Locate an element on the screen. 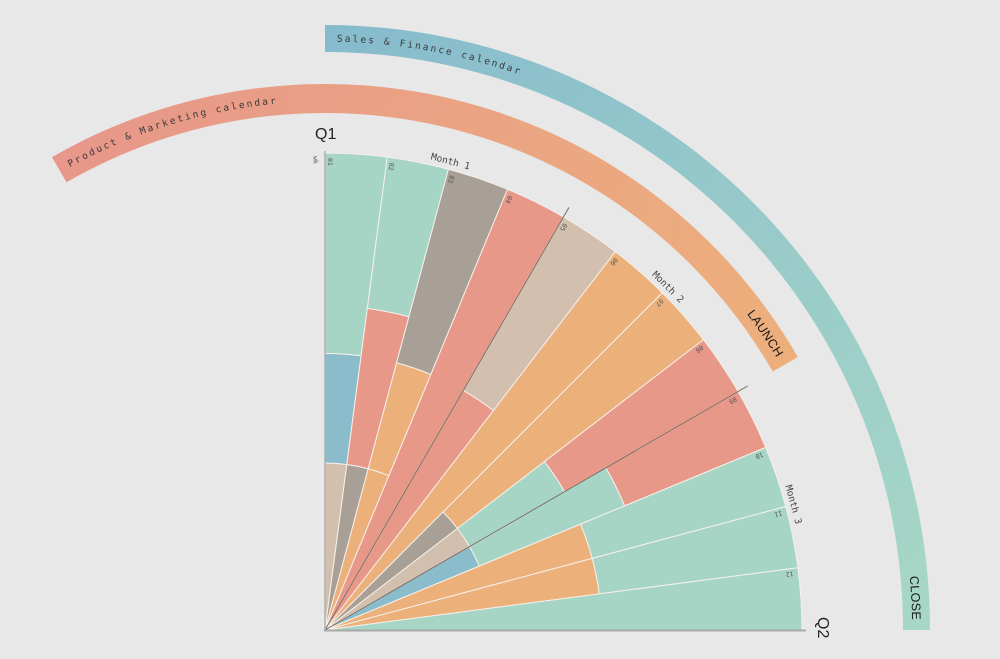  week-label: 07 is located at coordinates (659, 302).